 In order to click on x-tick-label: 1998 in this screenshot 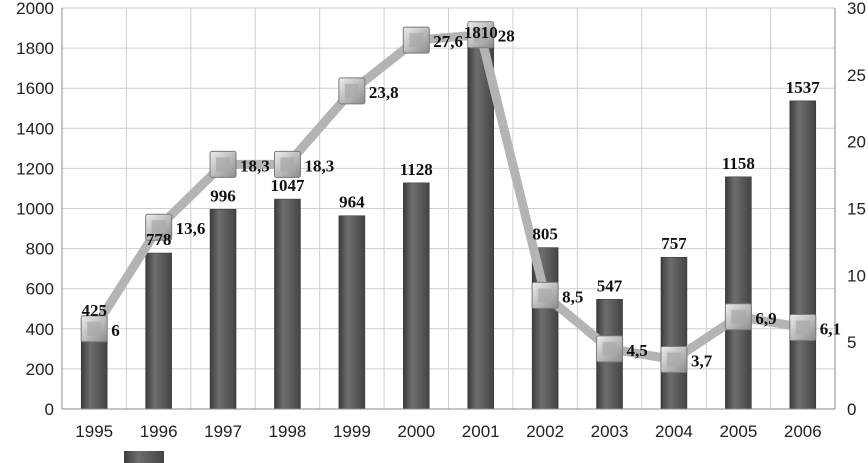, I will do `click(288, 431)`.